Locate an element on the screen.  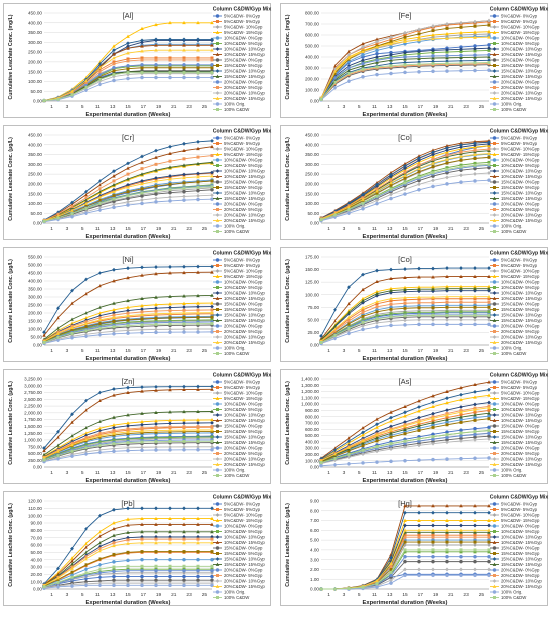
x-tick-label: 1 is located at coordinates (328, 351).